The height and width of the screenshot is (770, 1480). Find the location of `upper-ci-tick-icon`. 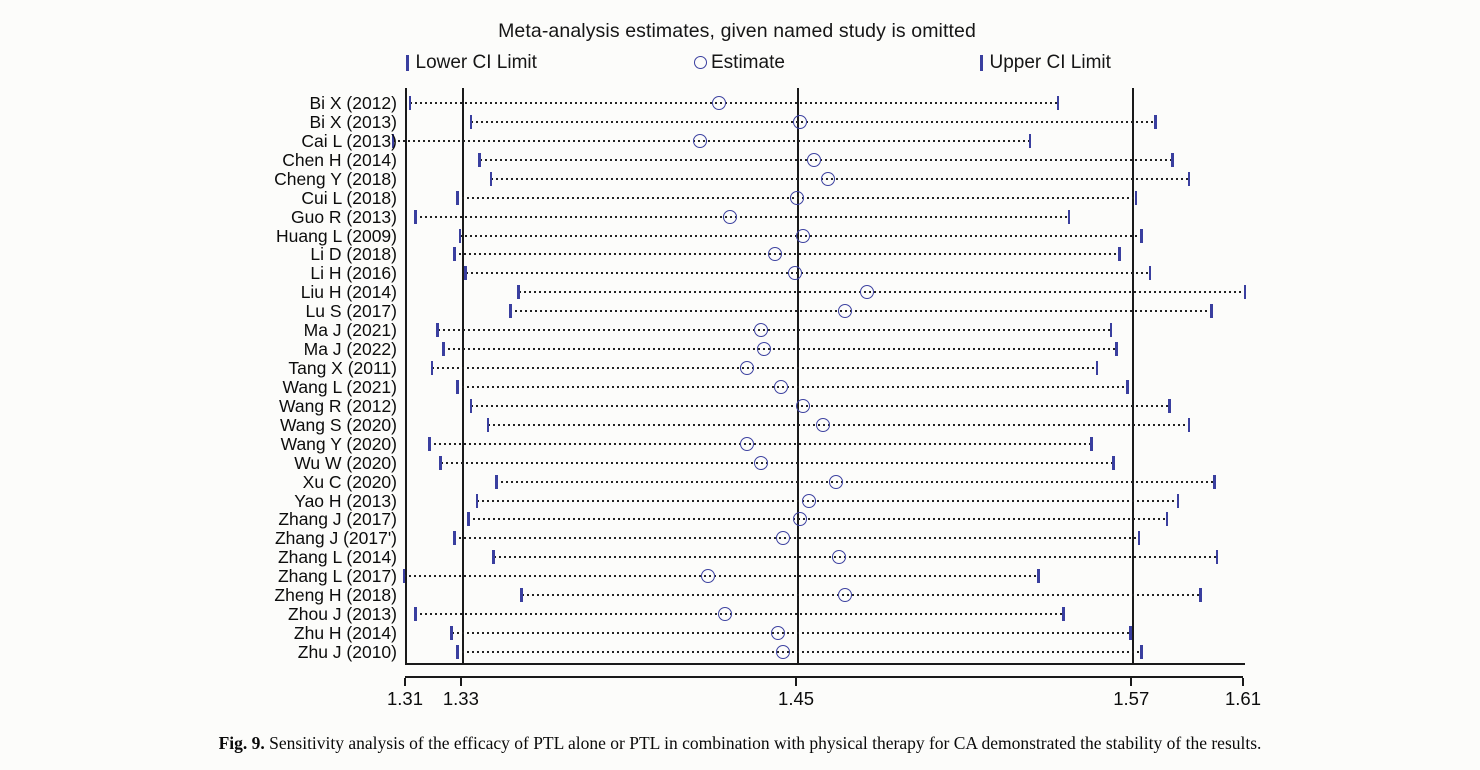

upper-ci-tick-icon is located at coordinates (981, 63).